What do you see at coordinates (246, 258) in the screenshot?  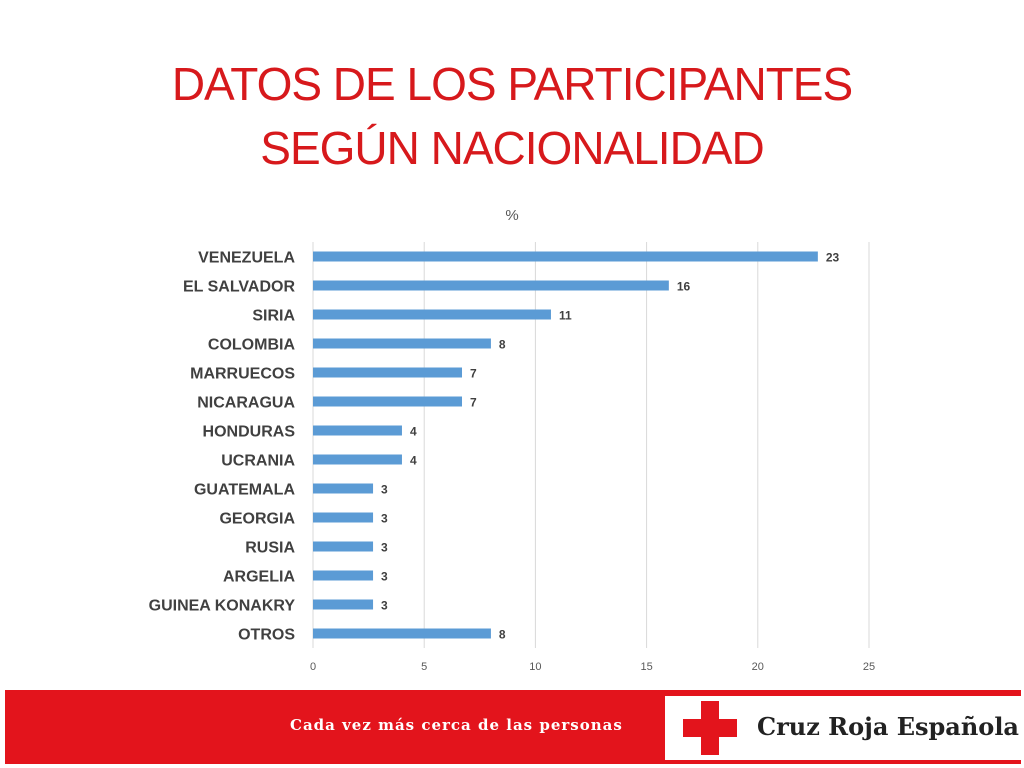 I see `category-label: VENEZUELA` at bounding box center [246, 258].